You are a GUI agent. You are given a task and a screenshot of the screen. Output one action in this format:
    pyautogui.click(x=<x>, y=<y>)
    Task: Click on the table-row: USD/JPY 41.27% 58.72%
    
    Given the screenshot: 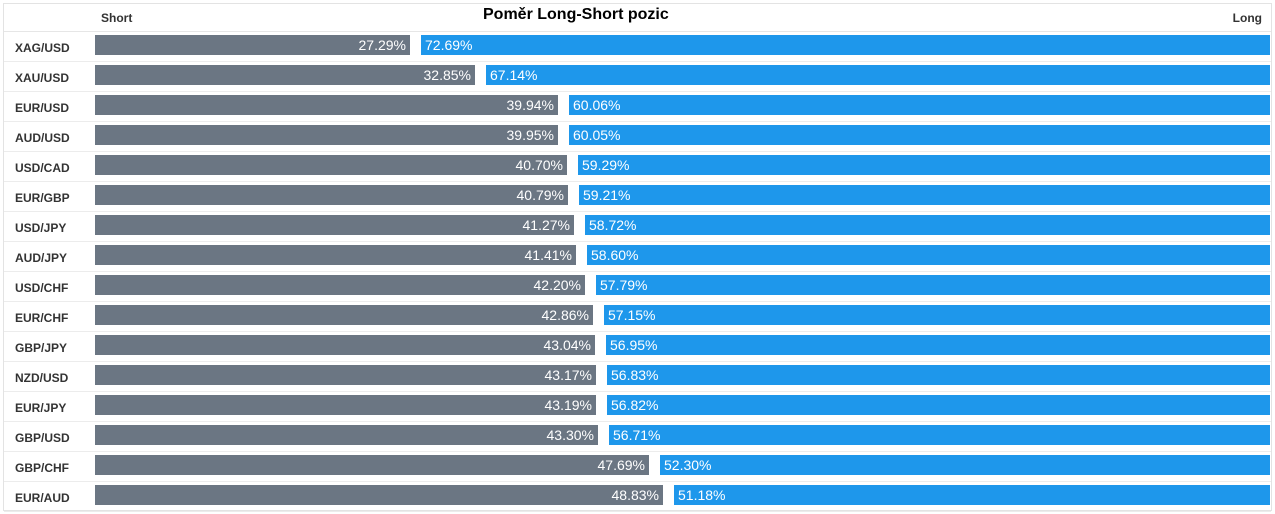 What is the action you would take?
    pyautogui.click(x=637, y=227)
    